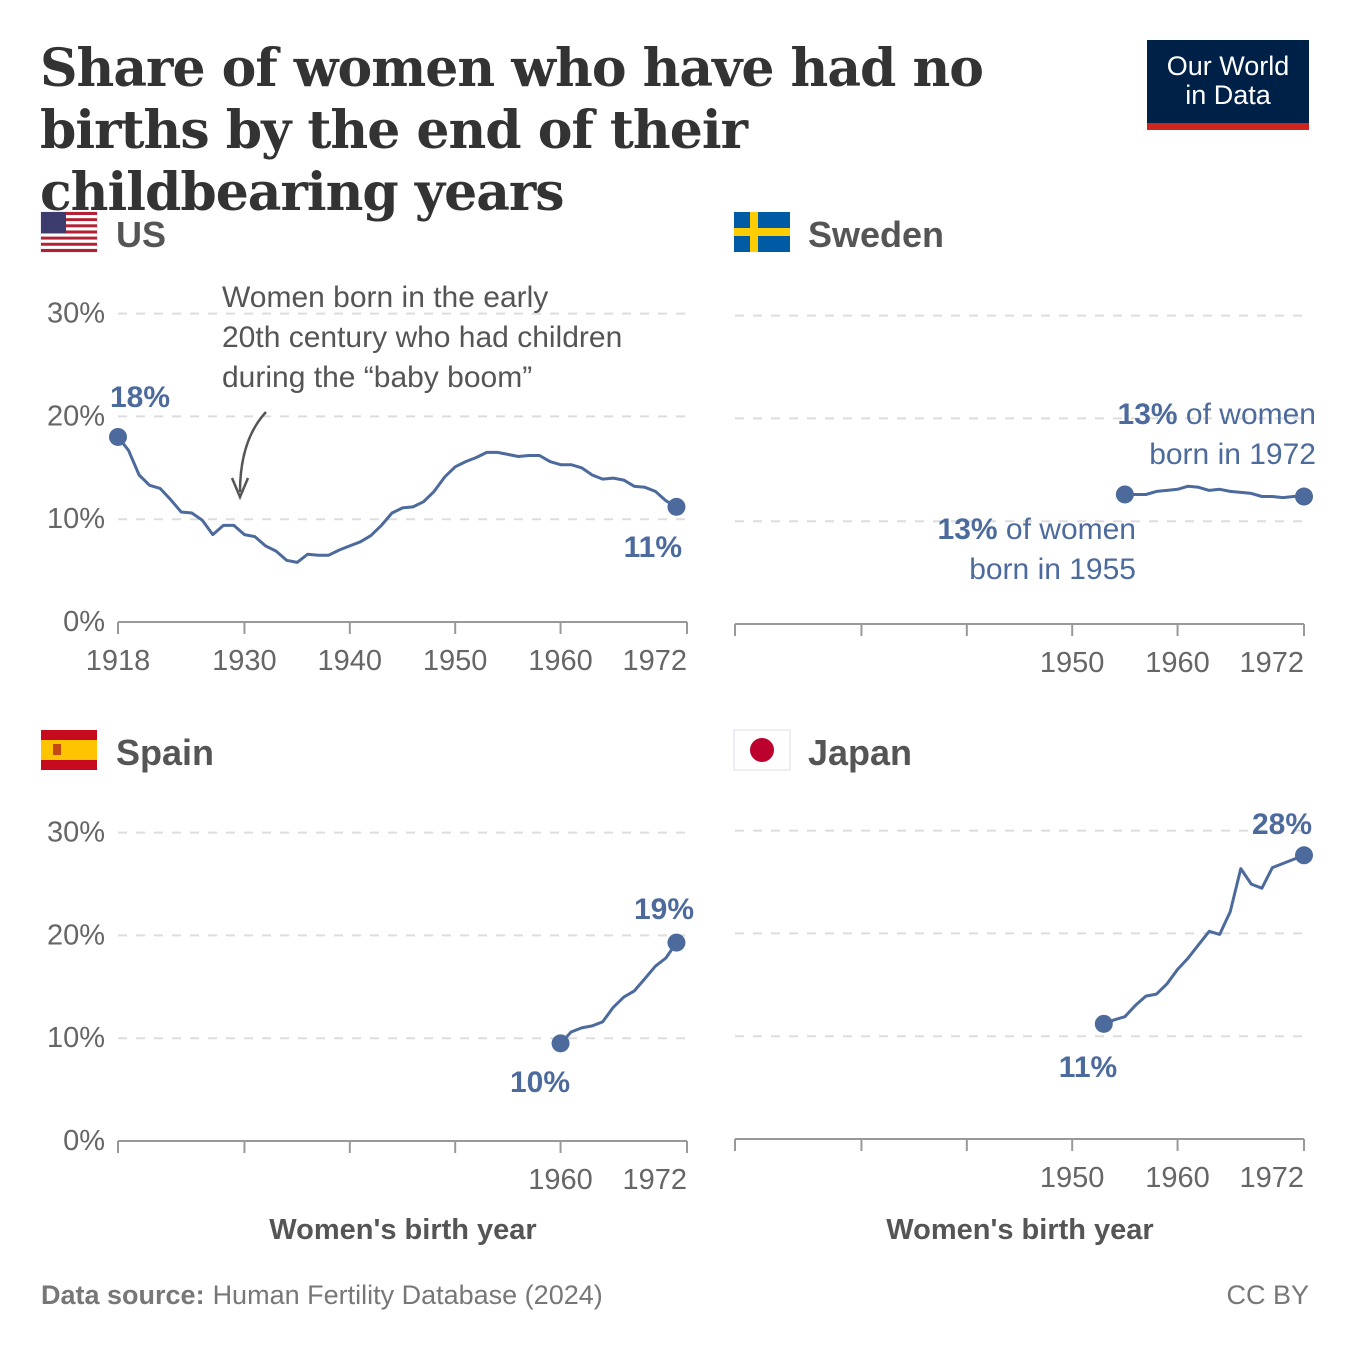 The height and width of the screenshot is (1350, 1350). I want to click on japan-end-label: 28%, so click(1282, 824).